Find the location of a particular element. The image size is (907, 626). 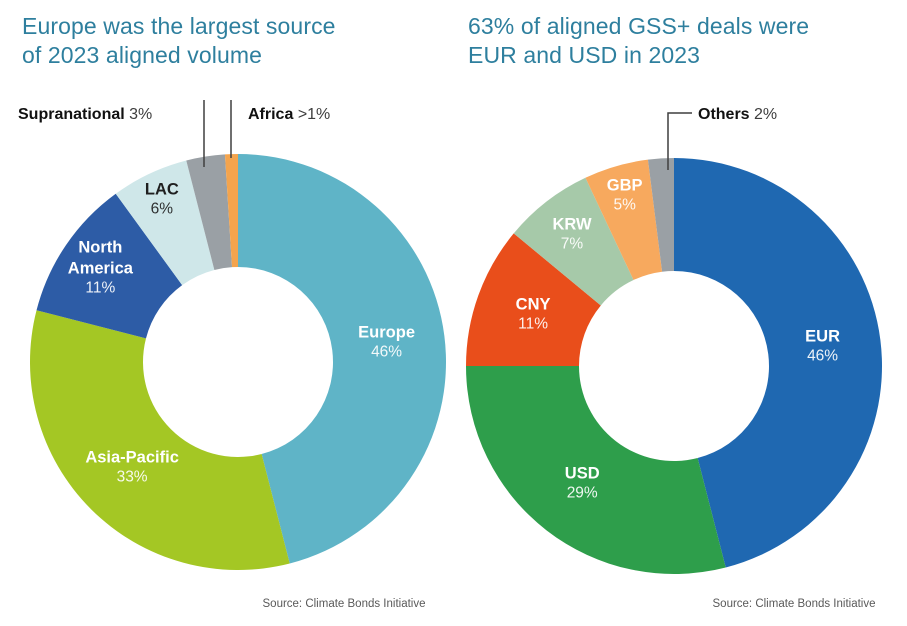

segment-name-eur: EUR is located at coordinates (822, 336).